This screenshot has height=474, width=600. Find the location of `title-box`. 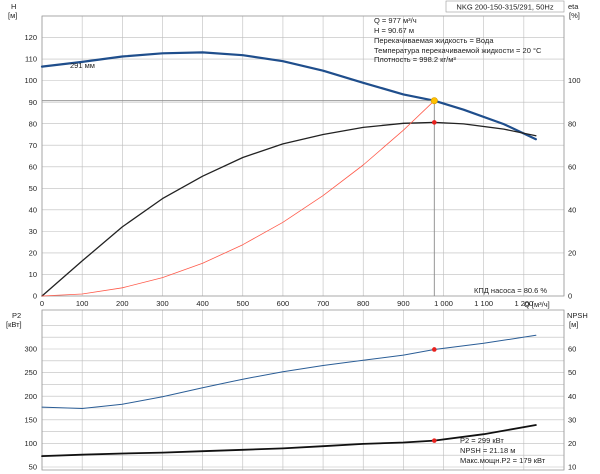

title-box is located at coordinates (505, 6).